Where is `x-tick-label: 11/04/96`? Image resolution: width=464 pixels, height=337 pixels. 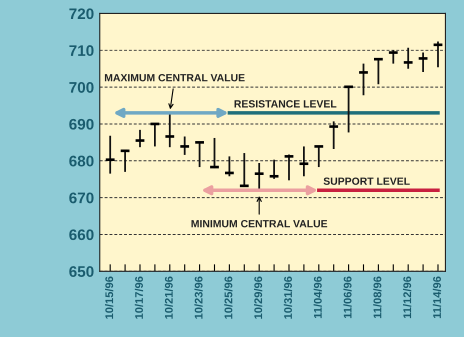
x-tick-label: 11/04/96 is located at coordinates (318, 297).